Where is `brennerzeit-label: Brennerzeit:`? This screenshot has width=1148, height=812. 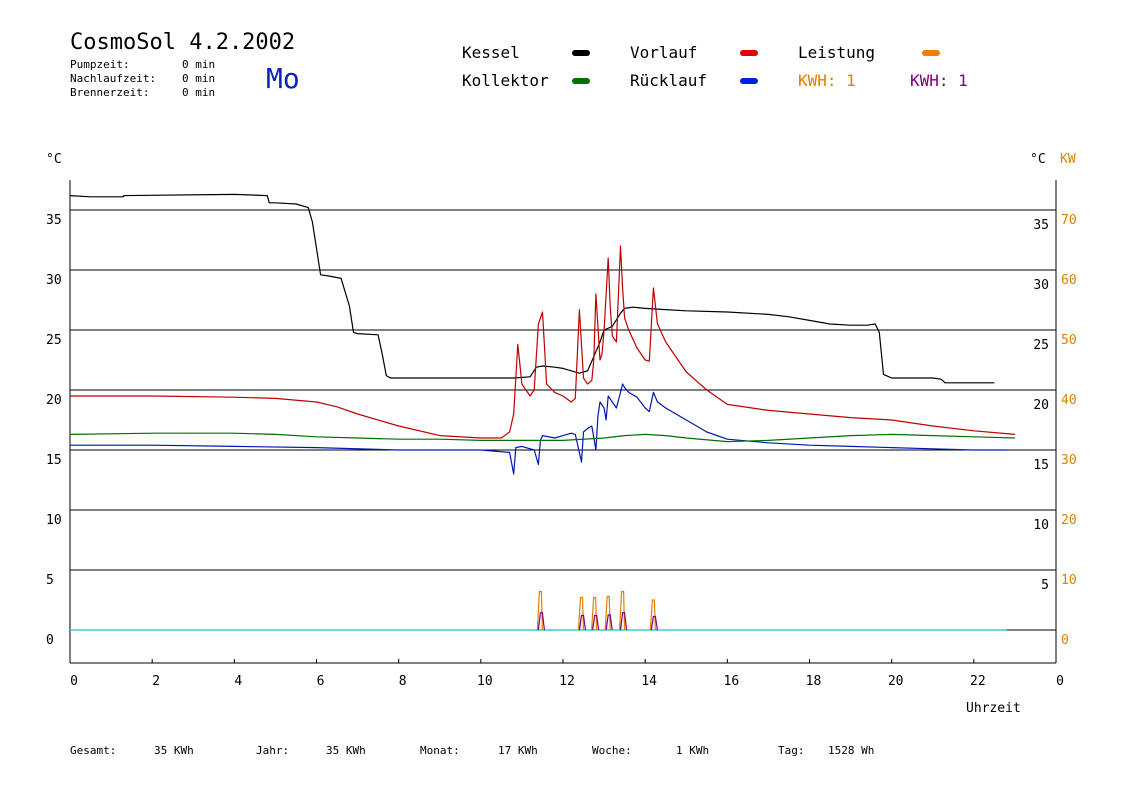
brennerzeit-label: Brennerzeit: is located at coordinates (110, 92).